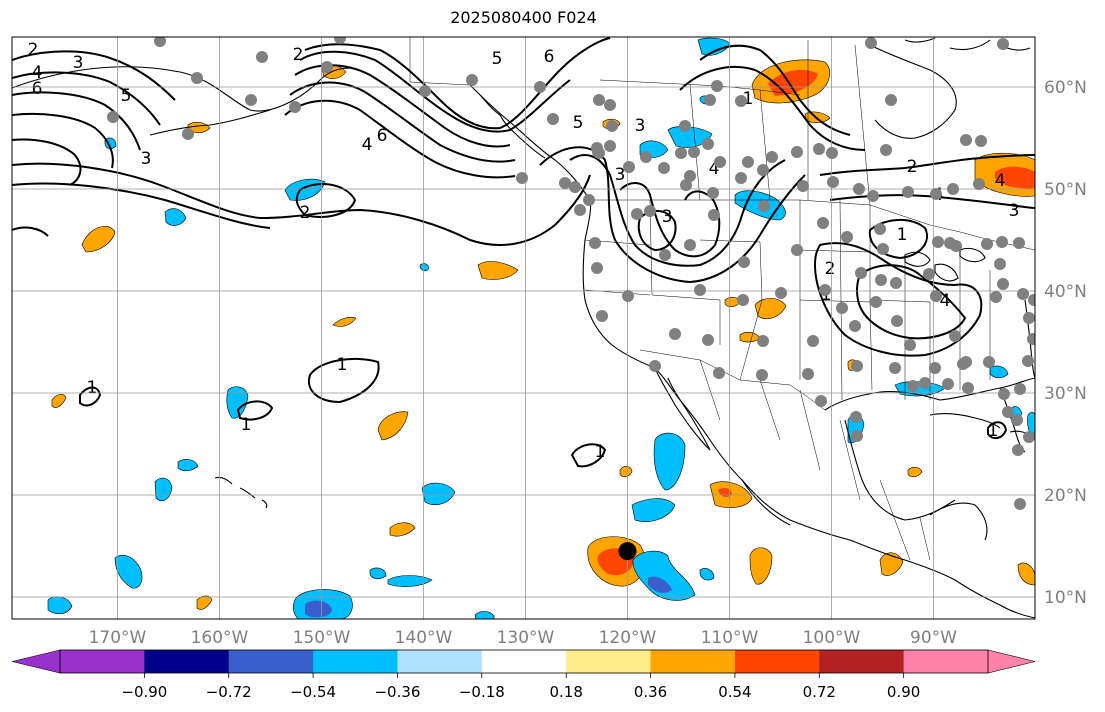 The width and height of the screenshot is (1105, 712). Describe the element at coordinates (512, 126) in the screenshot. I see `southeast-alaska` at that location.